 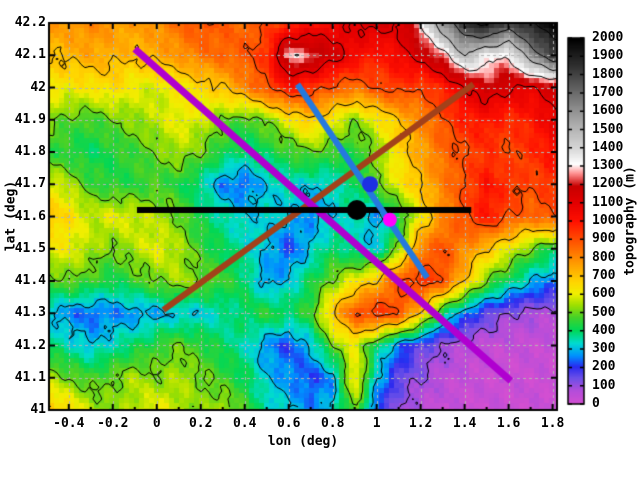 What do you see at coordinates (604, 312) in the screenshot?
I see `colorbar-tick-label: 500` at bounding box center [604, 312].